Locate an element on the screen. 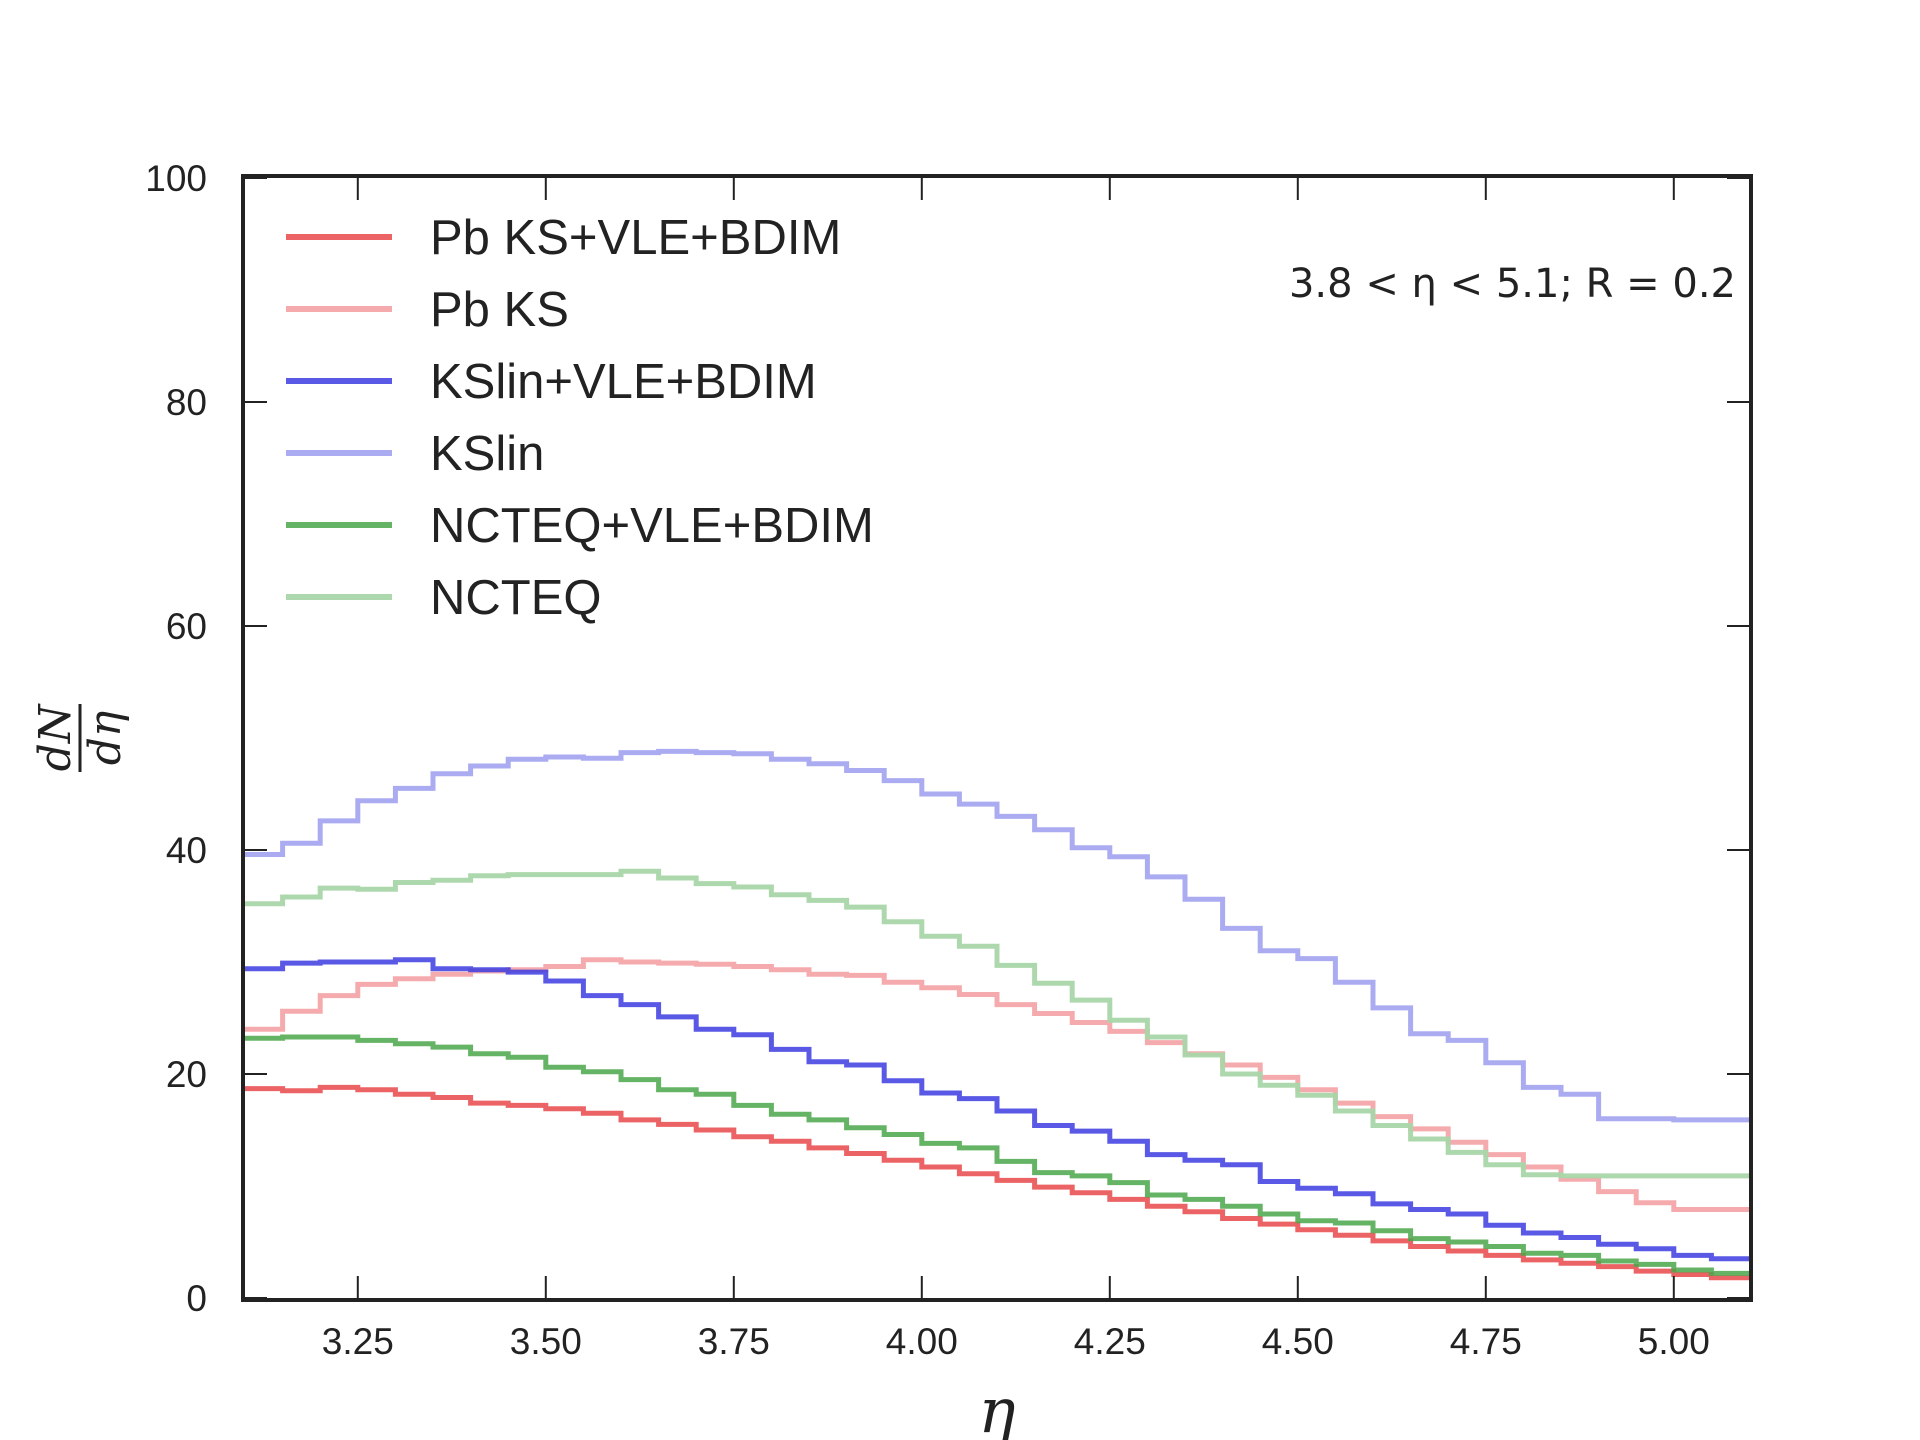 This screenshot has height=1440, width=1920. y-axis-label: dN dη is located at coordinates (80, 737).